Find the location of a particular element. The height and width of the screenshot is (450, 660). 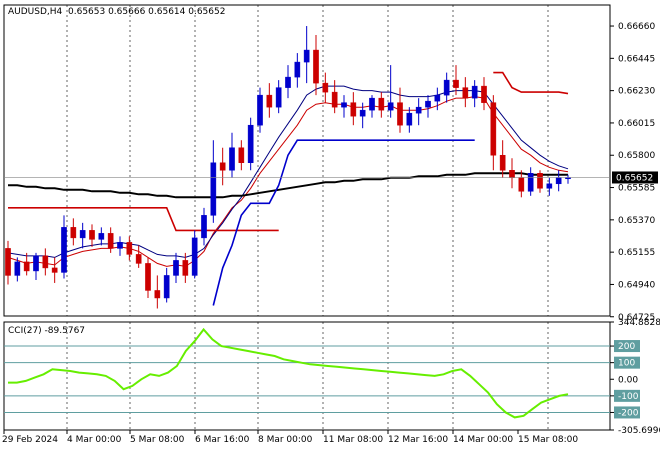

time-tick-label: 14 Mar 00:00 is located at coordinates (483, 440).